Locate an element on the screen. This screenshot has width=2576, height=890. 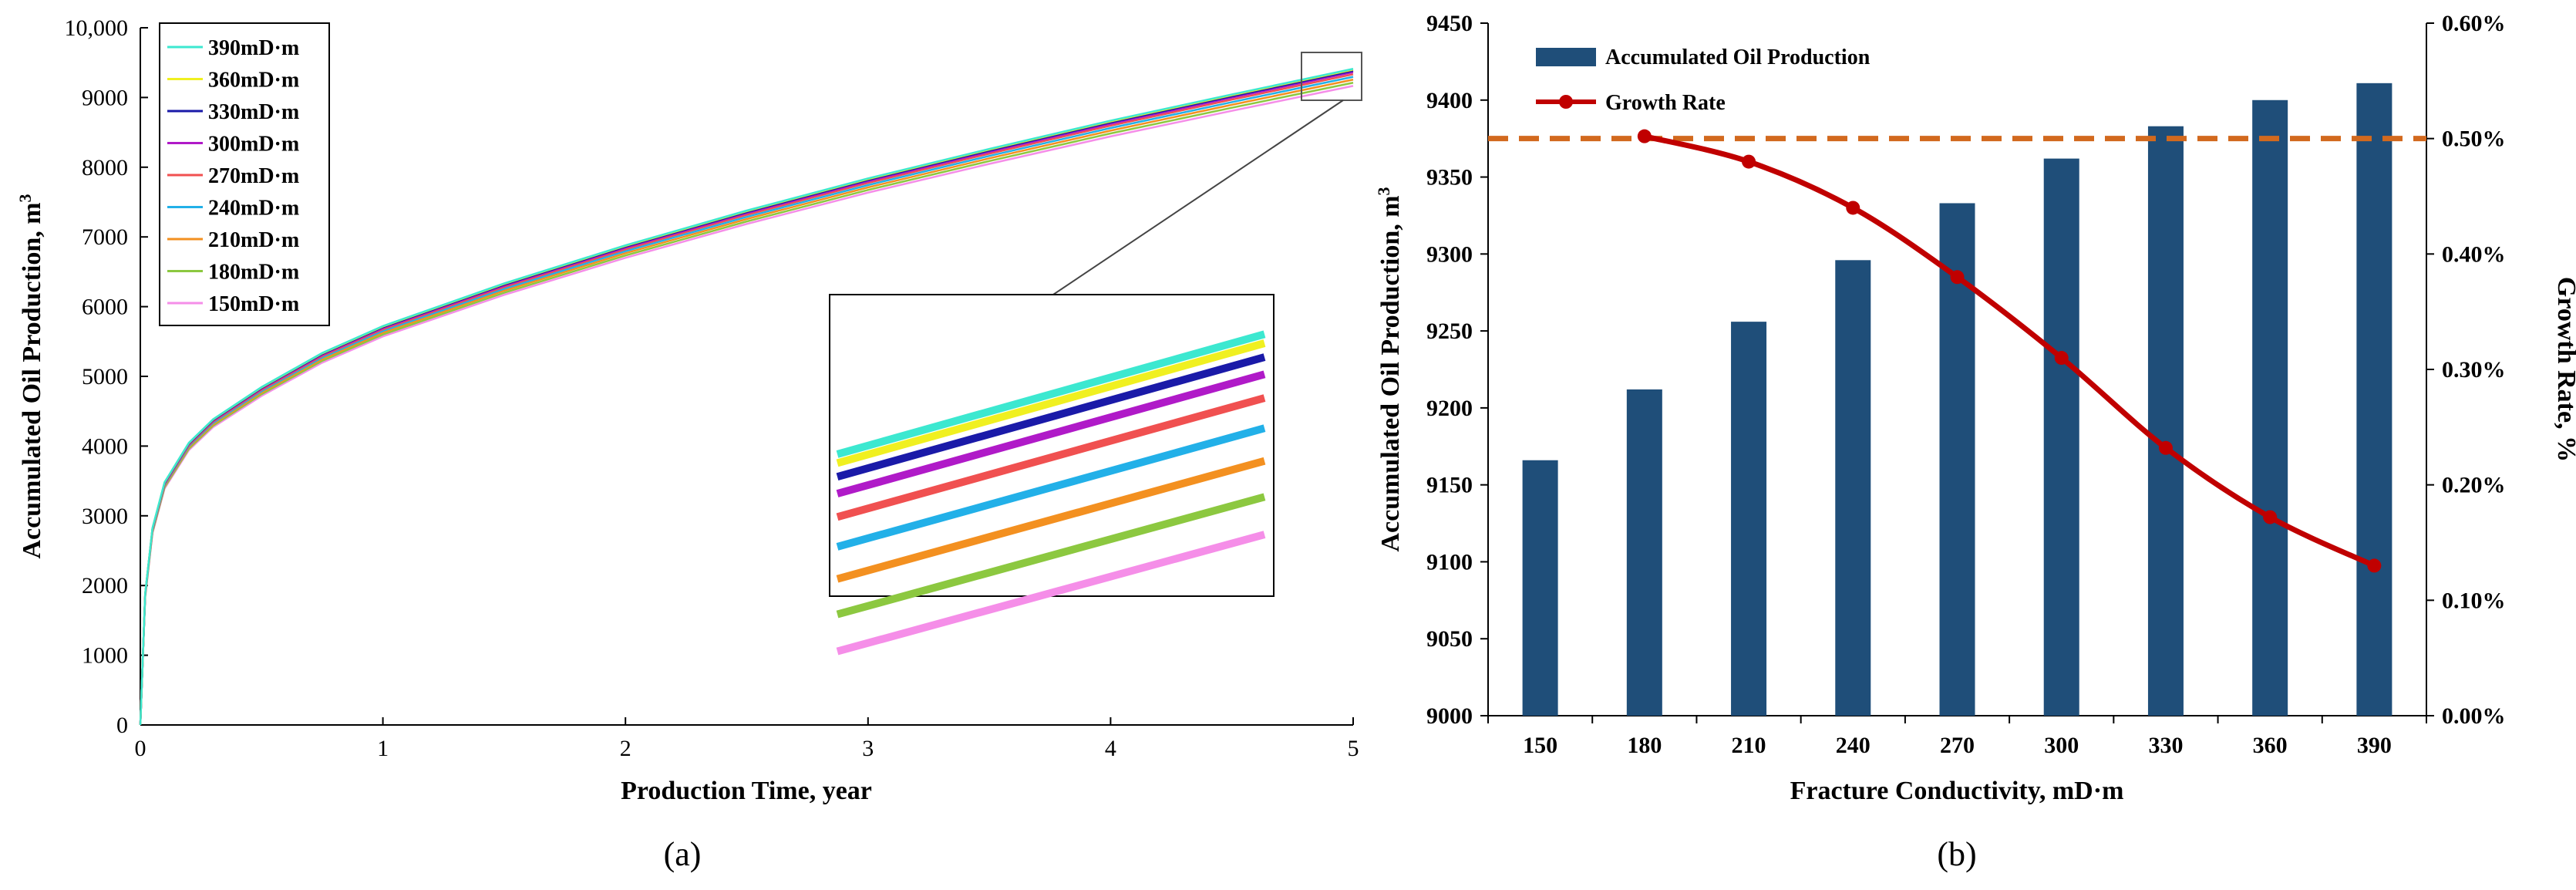
panel-b-y-label-sup: 3 is located at coordinates (1383, 191).